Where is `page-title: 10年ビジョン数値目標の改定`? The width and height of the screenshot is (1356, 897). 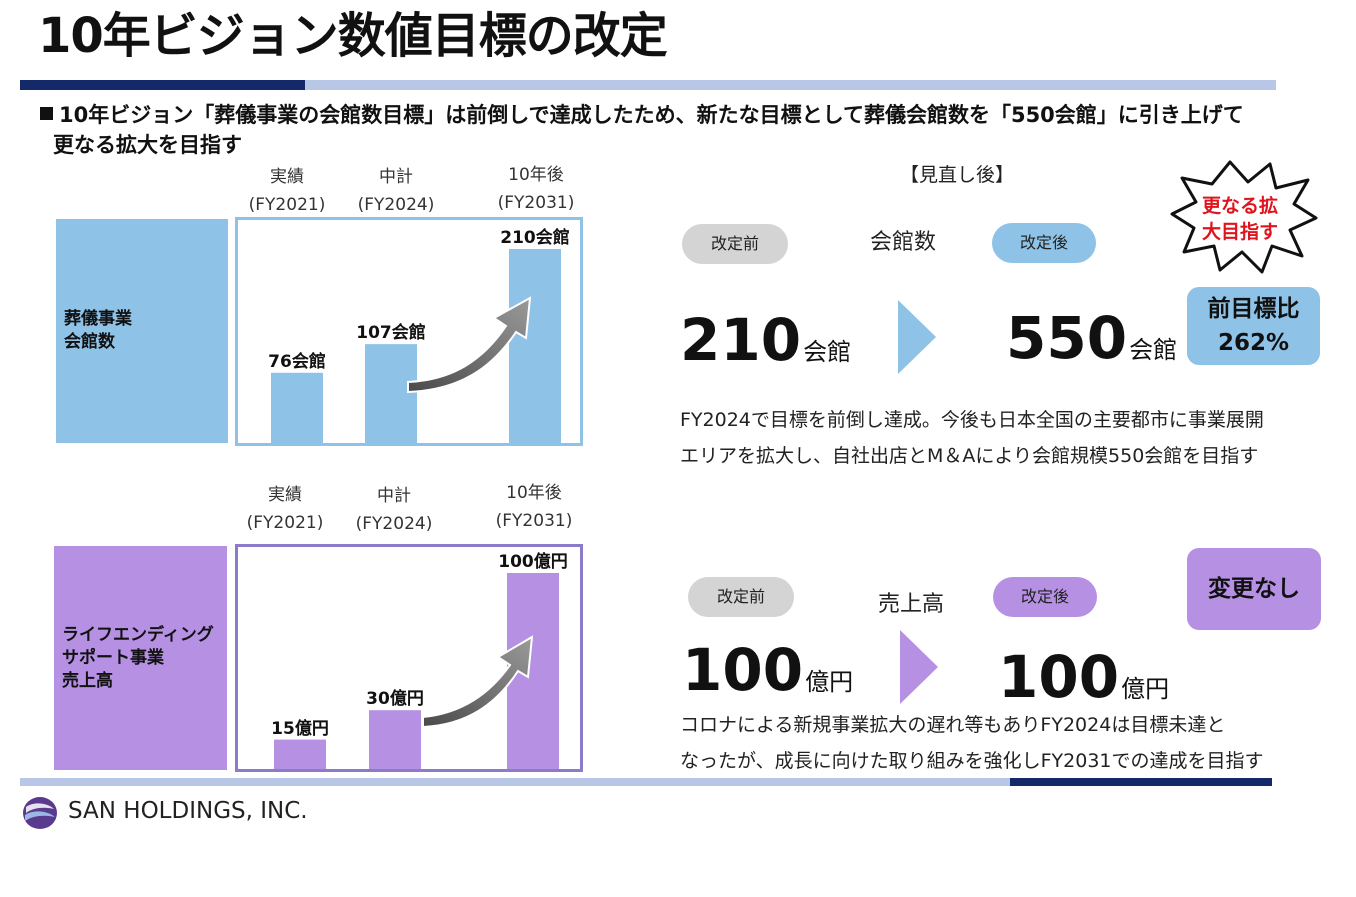 page-title: 10年ビジョン数値目標の改定 is located at coordinates (353, 36).